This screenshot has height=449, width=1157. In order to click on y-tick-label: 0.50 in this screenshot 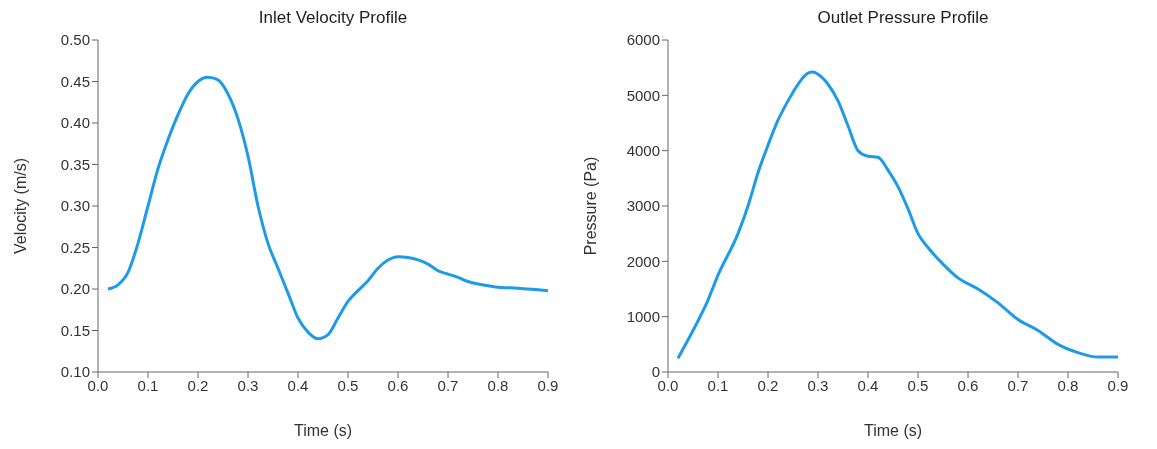, I will do `click(75, 40)`.